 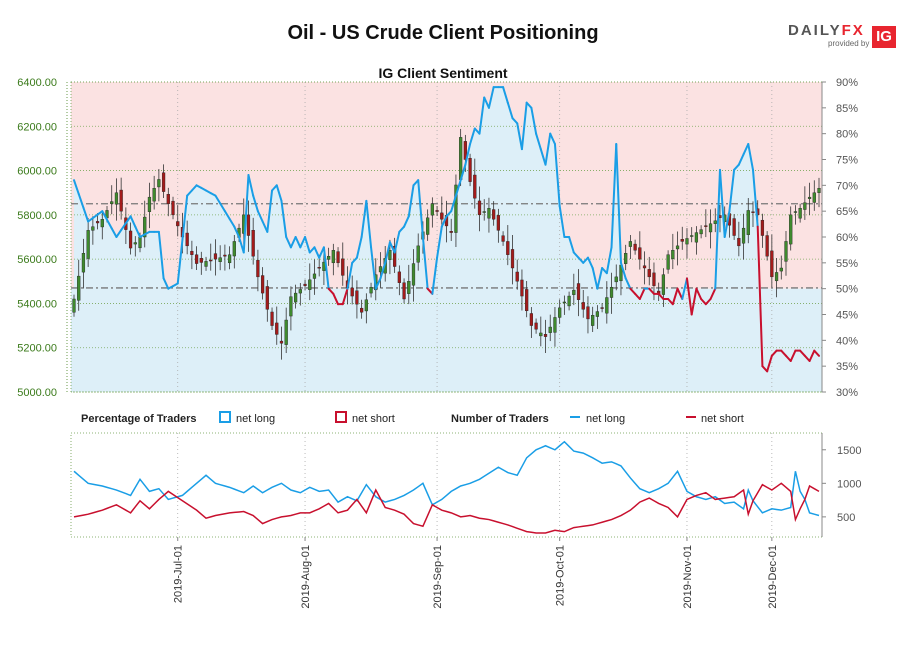 What do you see at coordinates (847, 290) in the screenshot?
I see `y2-tick-label: 50%` at bounding box center [847, 290].